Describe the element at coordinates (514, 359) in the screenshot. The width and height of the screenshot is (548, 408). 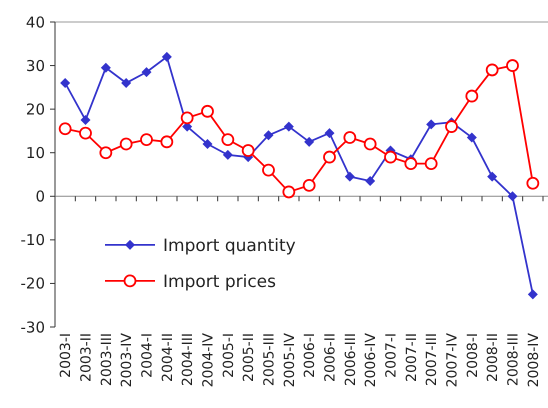
I see `x-tick-label: 2008-III` at that location.